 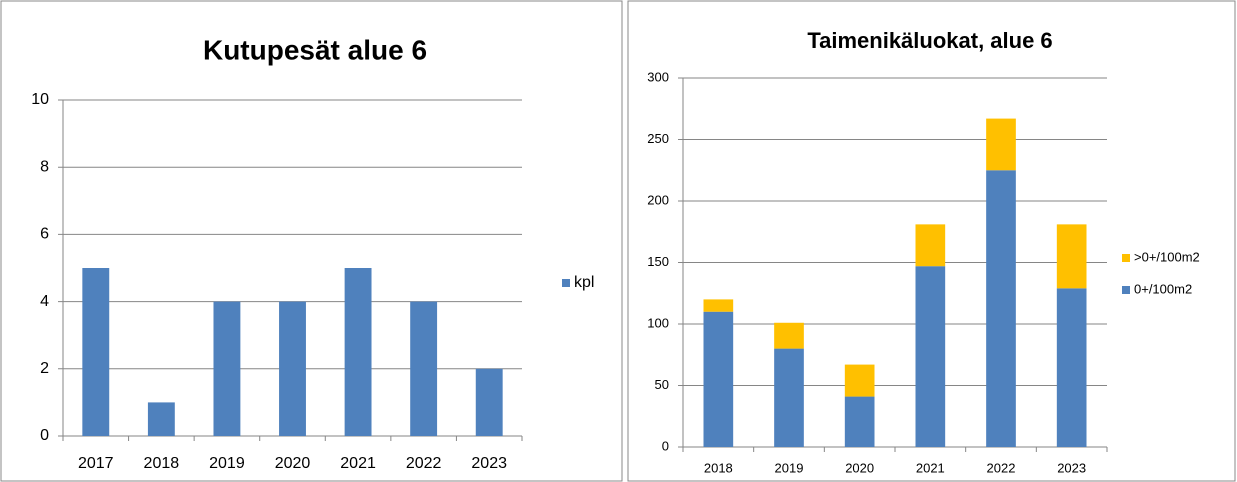 What do you see at coordinates (44, 234) in the screenshot?
I see `y-tick-label: 6` at bounding box center [44, 234].